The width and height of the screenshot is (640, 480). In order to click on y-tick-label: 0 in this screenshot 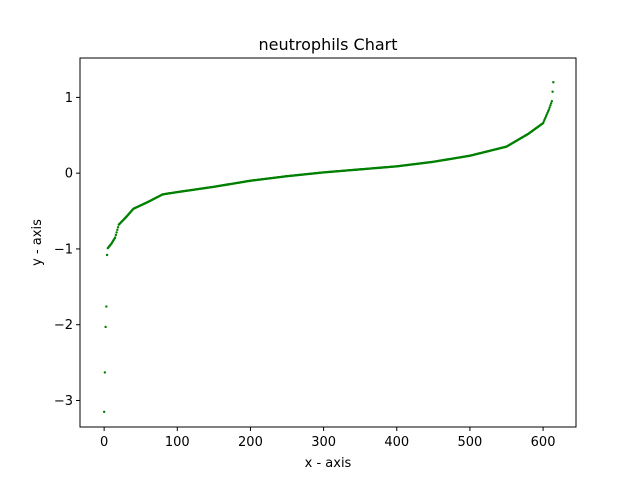, I will do `click(69, 174)`.